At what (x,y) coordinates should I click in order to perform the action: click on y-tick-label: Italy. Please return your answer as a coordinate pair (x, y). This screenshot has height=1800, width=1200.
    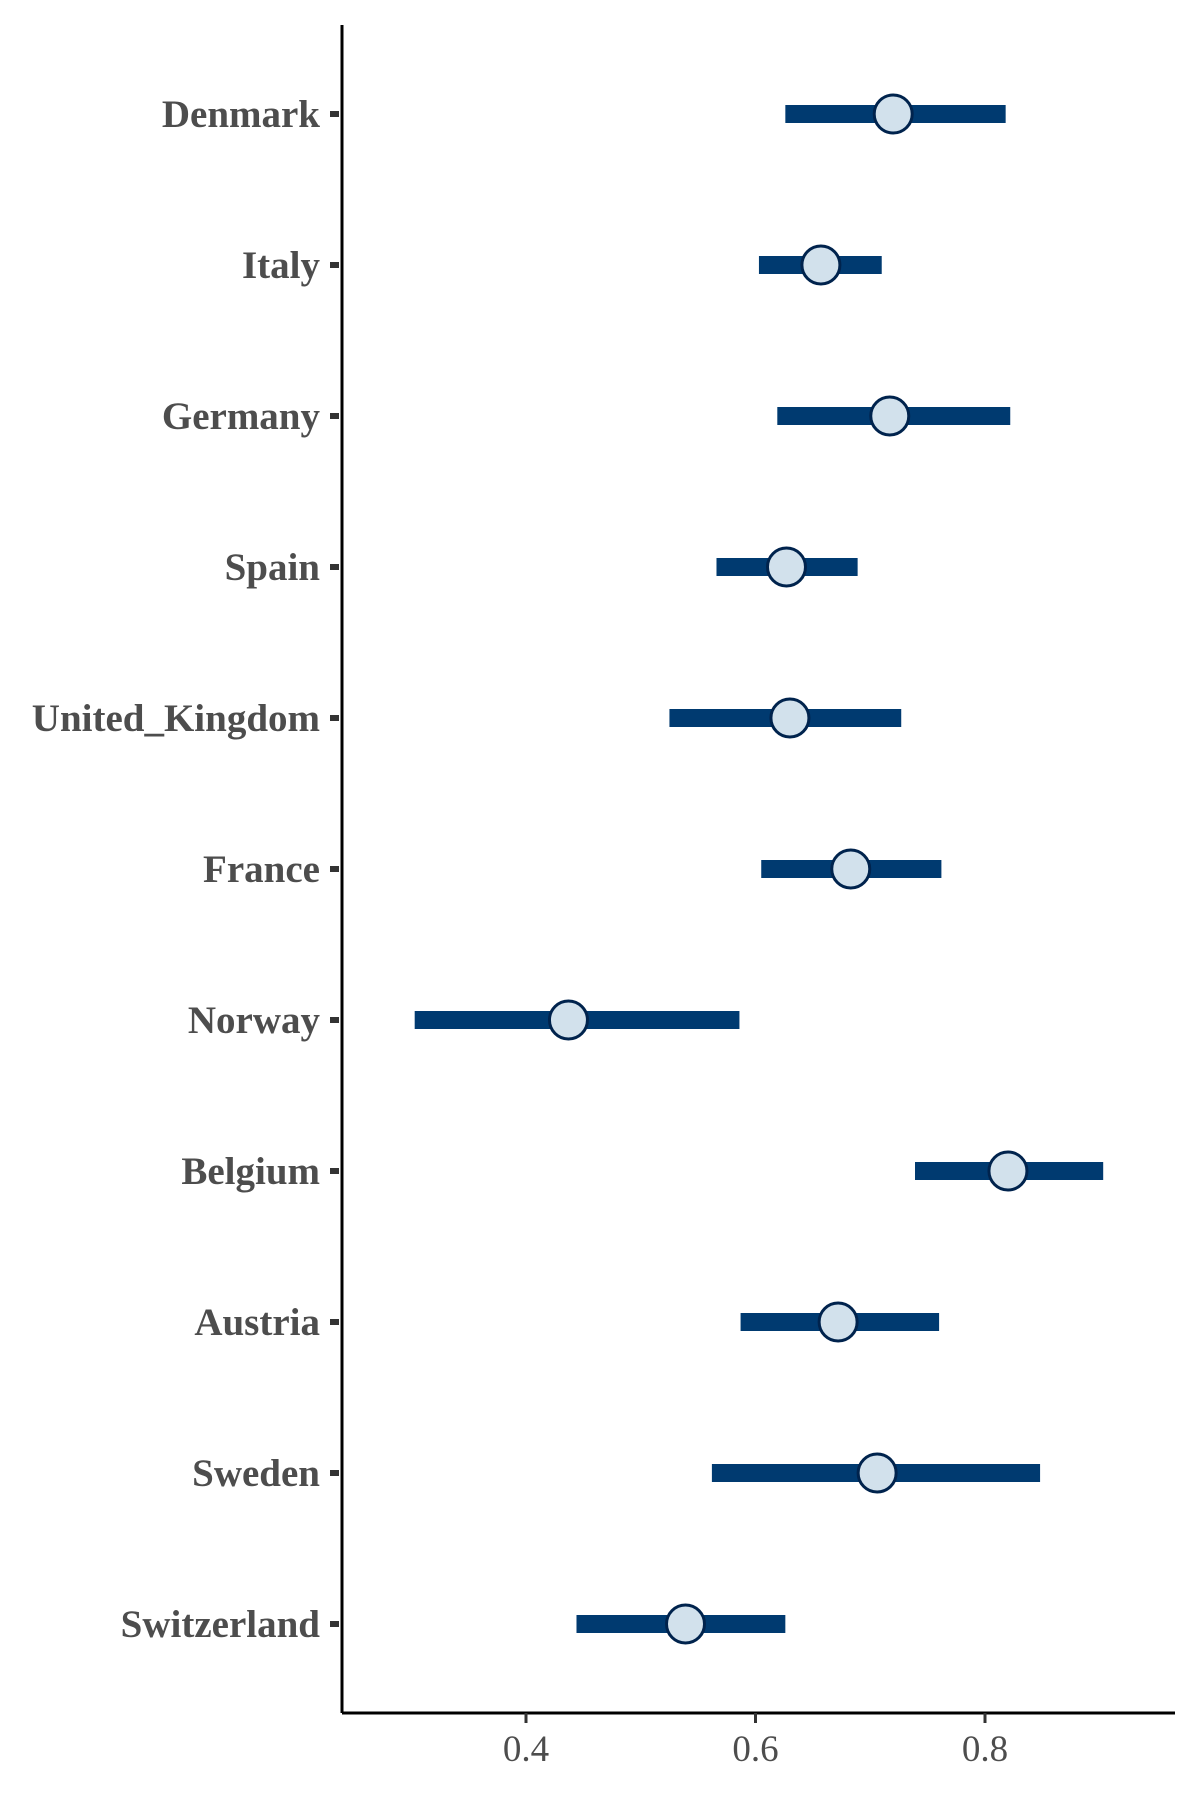
    Looking at the image, I should click on (281, 265).